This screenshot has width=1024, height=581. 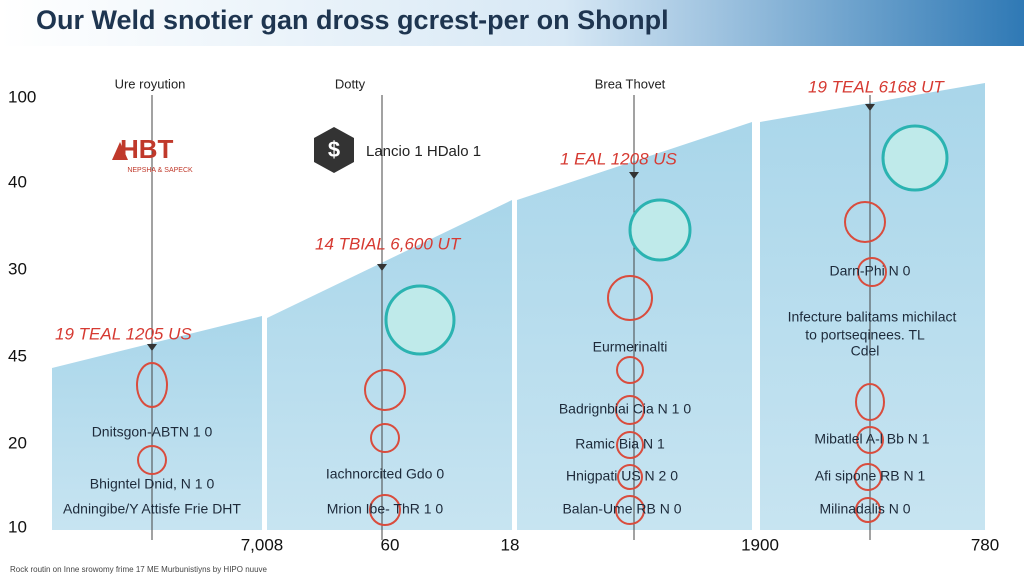 What do you see at coordinates (385, 474) in the screenshot?
I see `item: Iachnorcited Gdo 0` at bounding box center [385, 474].